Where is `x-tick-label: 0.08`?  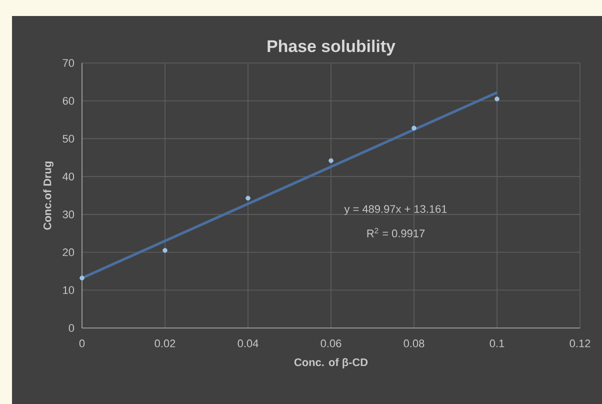
x-tick-label: 0.08 is located at coordinates (414, 344).